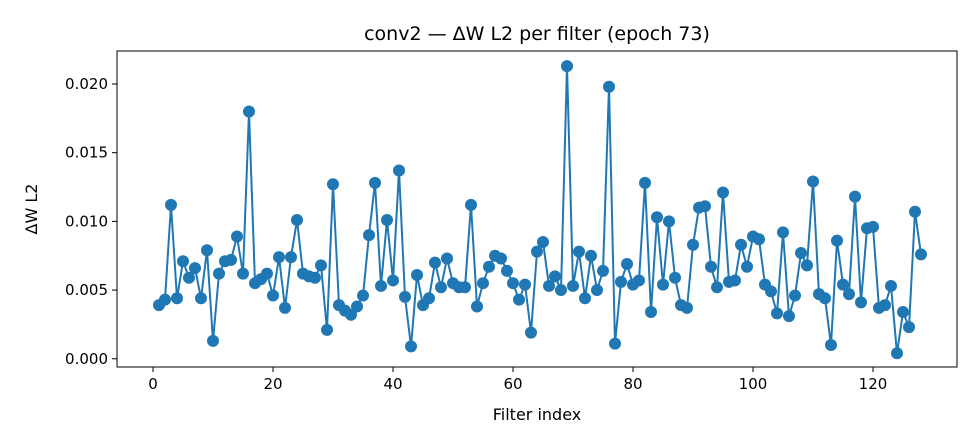 This screenshot has height=448, width=980. I want to click on chart-title: conv2 — ΔW L2 per filter (epoch 73), so click(537, 34).